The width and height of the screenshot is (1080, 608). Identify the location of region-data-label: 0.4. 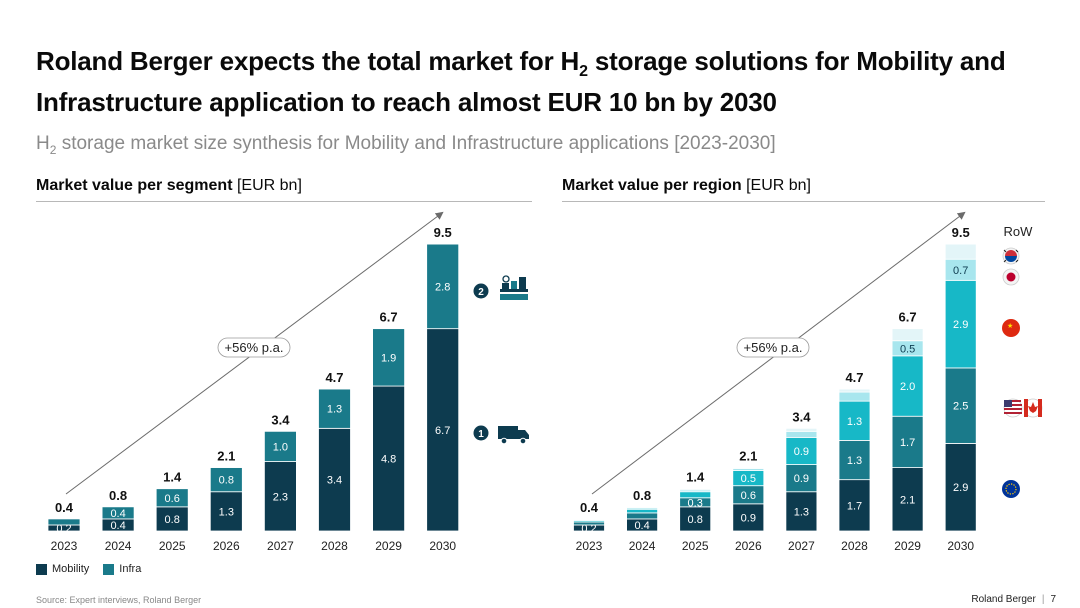
(641, 526).